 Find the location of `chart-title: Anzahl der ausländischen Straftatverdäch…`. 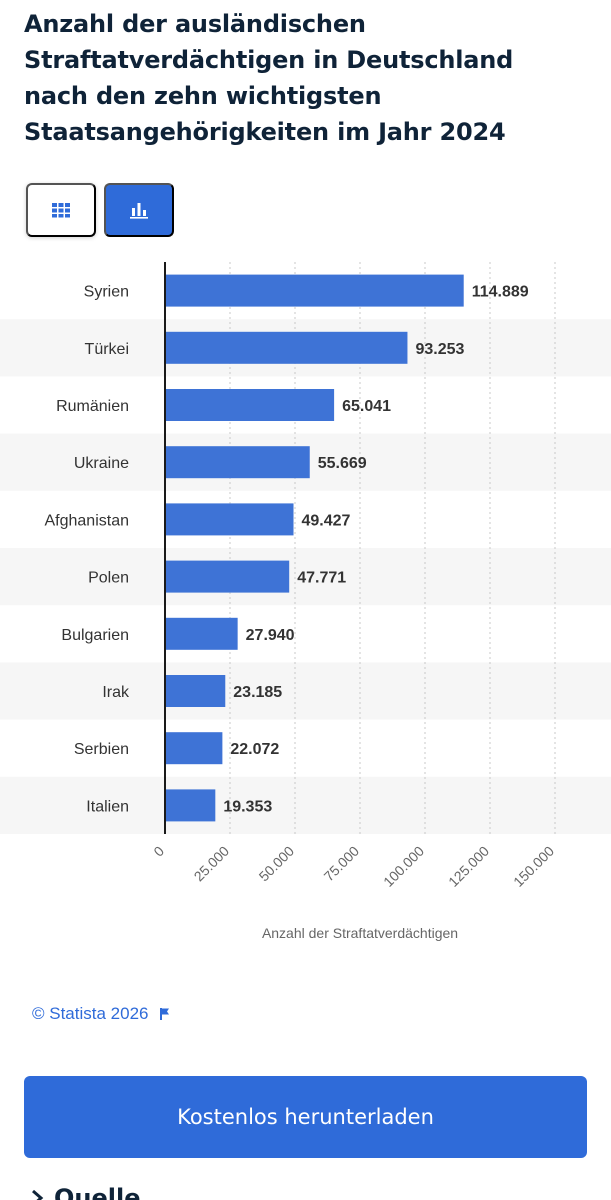

chart-title: Anzahl der ausländischen Straftatverdäch… is located at coordinates (269, 78).